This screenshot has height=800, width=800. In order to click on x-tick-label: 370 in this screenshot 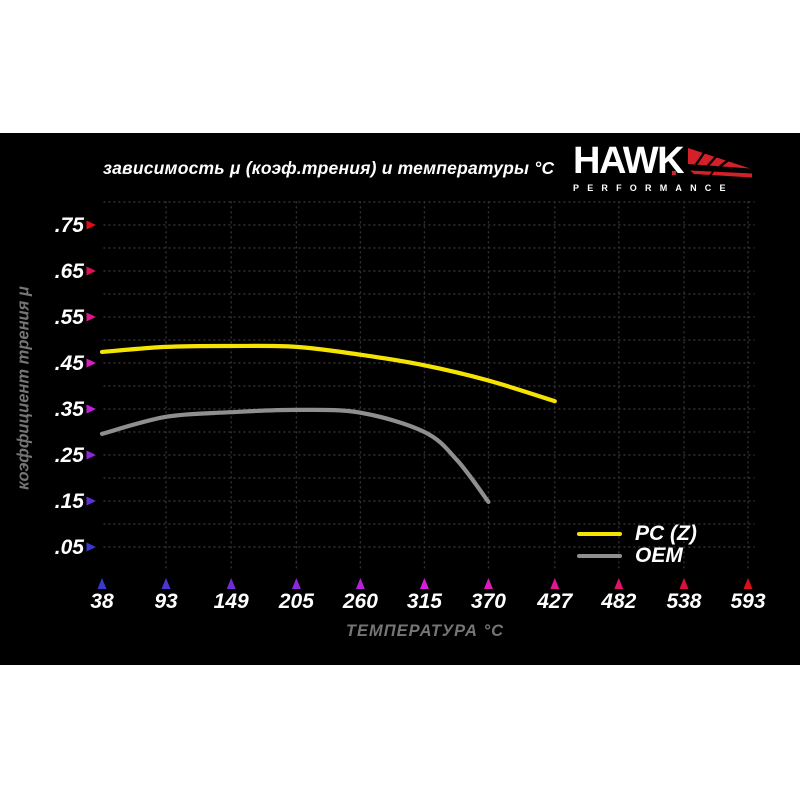, I will do `click(488, 601)`.